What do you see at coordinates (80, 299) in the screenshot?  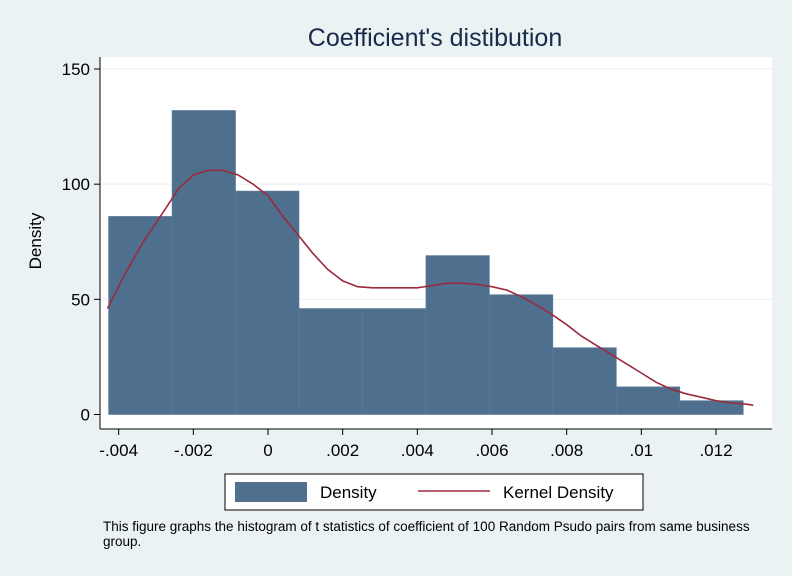 I see `y-tick-label-1: 50` at bounding box center [80, 299].